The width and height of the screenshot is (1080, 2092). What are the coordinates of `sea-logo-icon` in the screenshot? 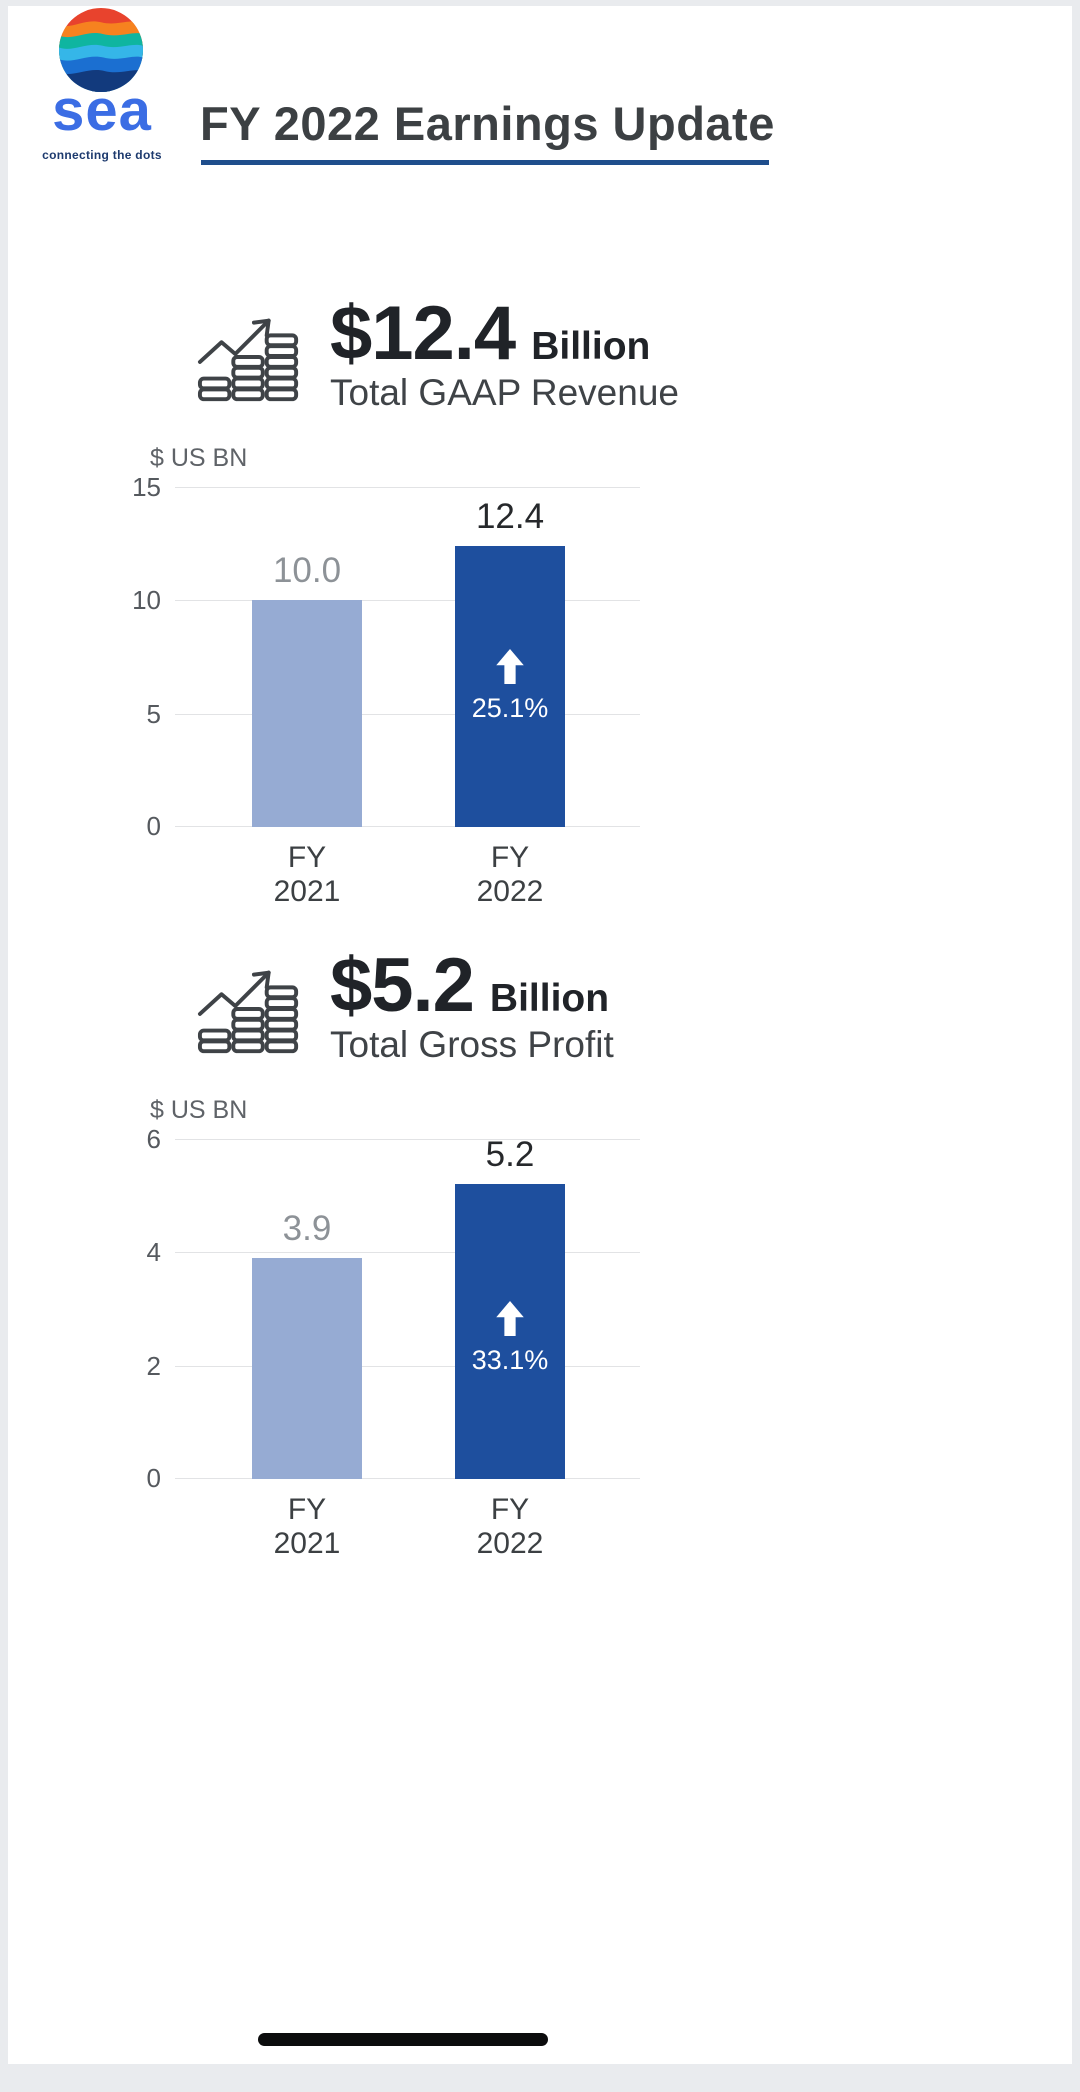 It's located at (101, 50).